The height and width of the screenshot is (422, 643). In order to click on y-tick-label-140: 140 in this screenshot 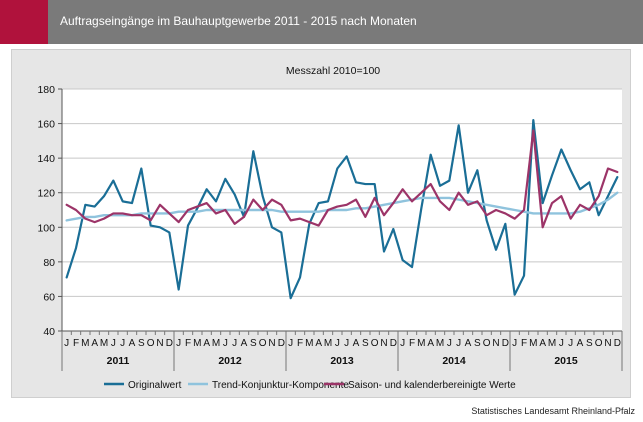, I will do `click(46, 159)`.